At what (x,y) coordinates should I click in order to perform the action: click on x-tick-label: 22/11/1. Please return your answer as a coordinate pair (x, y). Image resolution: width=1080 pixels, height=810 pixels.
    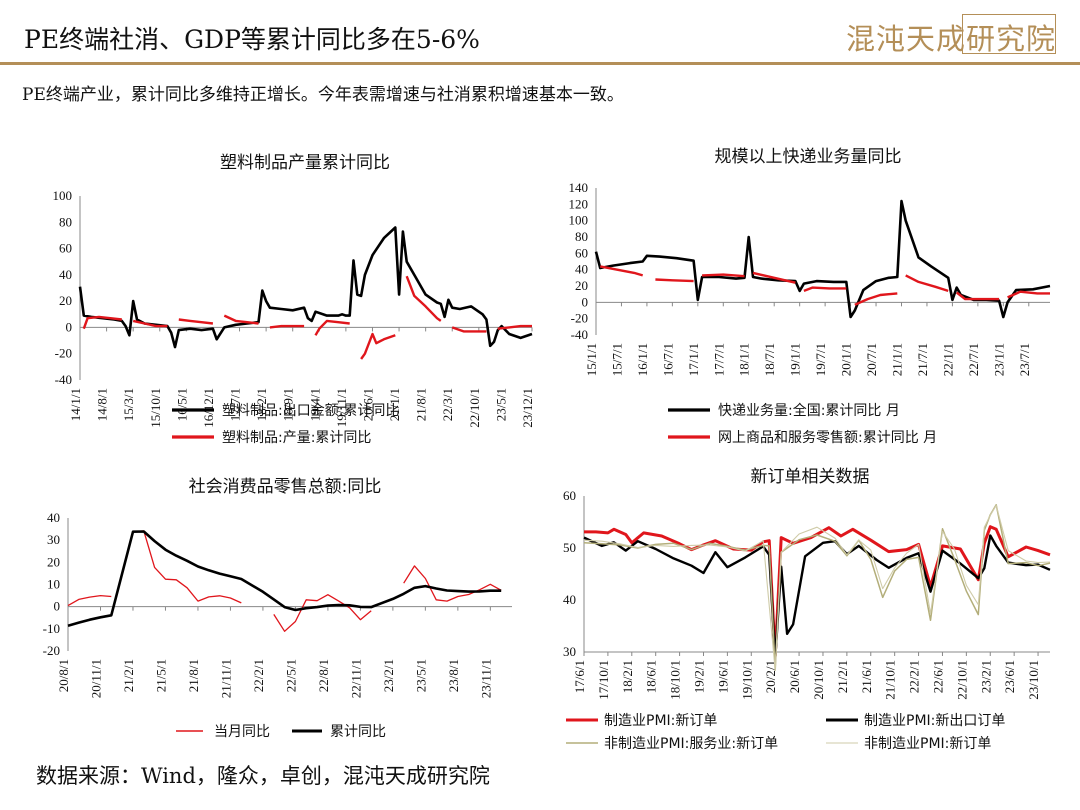
    Looking at the image, I should click on (355, 678).